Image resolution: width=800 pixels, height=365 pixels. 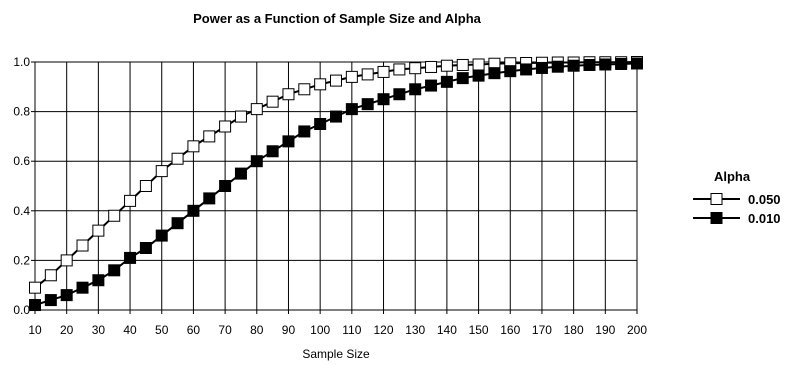 I want to click on x-tick-label: 120, so click(x=384, y=330).